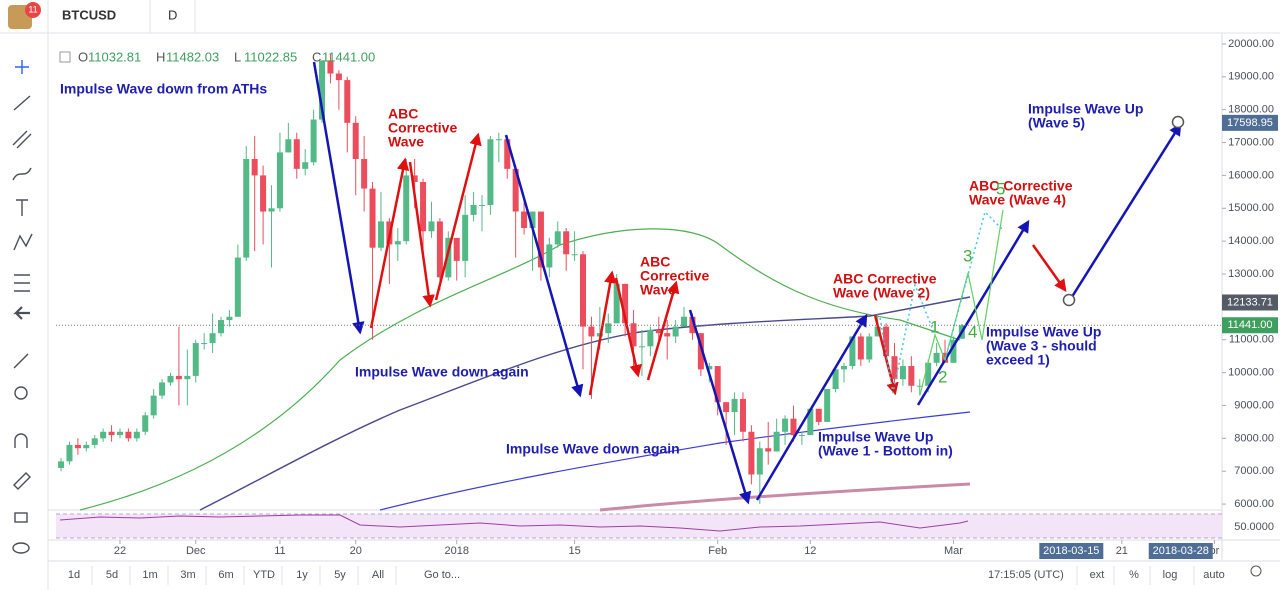 The image size is (1280, 590). What do you see at coordinates (65, 57) in the screenshot?
I see `legend-toggle` at bounding box center [65, 57].